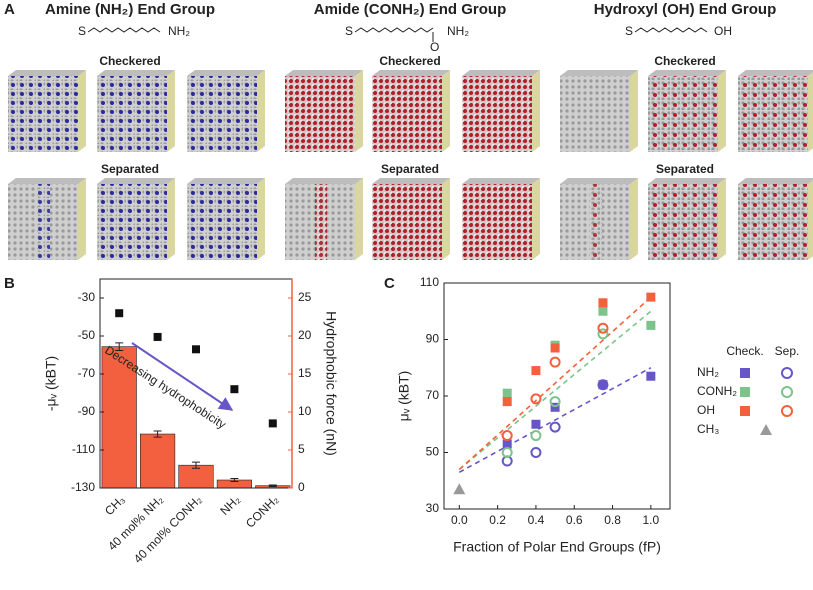 The image size is (813, 590). Describe the element at coordinates (555, 420) in the screenshot. I see `fit-line` at that location.